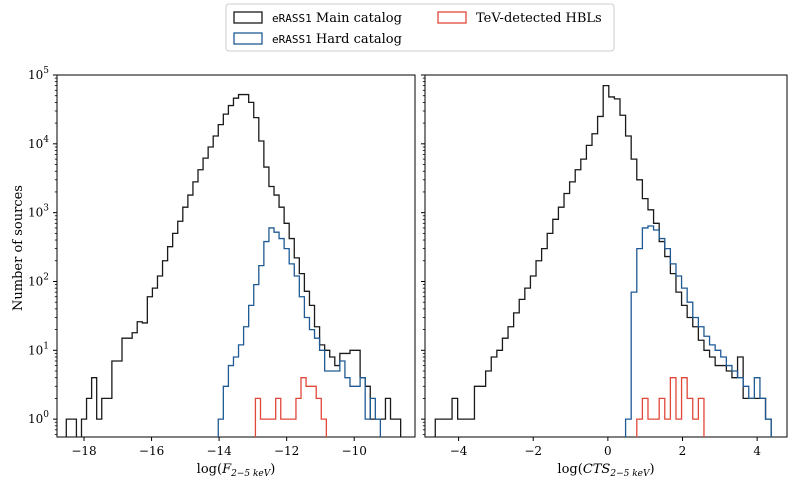  What do you see at coordinates (292, 39) in the screenshot?
I see `legend-hard-mono: eRASS1` at bounding box center [292, 39].